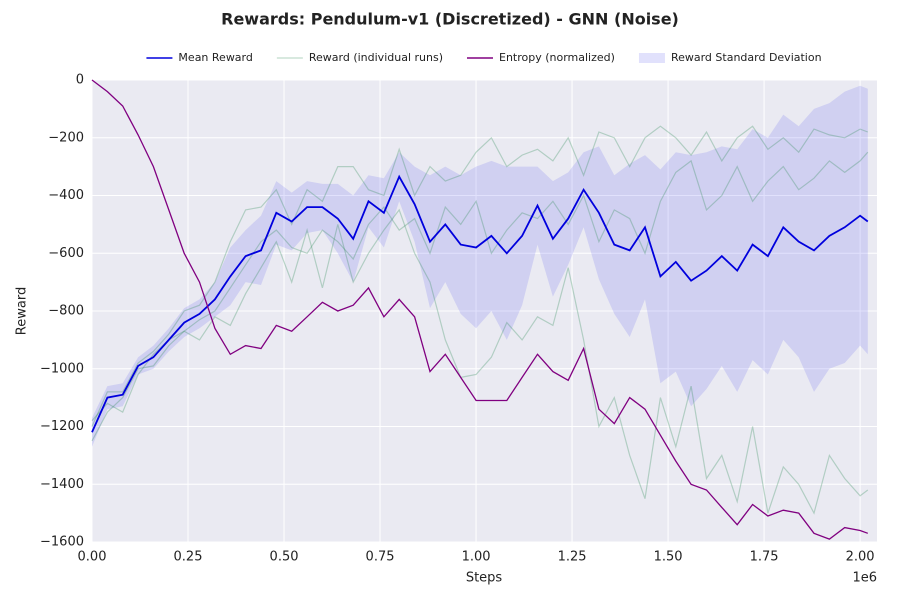  Describe the element at coordinates (284, 557) in the screenshot. I see `x-tick-label: 0.50` at that location.